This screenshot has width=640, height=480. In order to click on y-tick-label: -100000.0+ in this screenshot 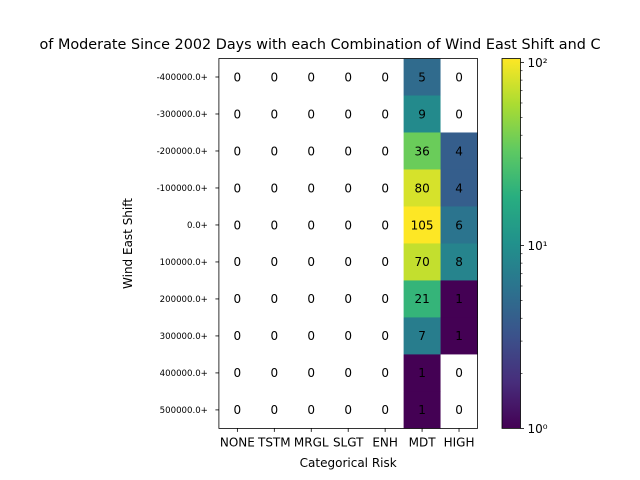, I will do `click(182, 189)`.